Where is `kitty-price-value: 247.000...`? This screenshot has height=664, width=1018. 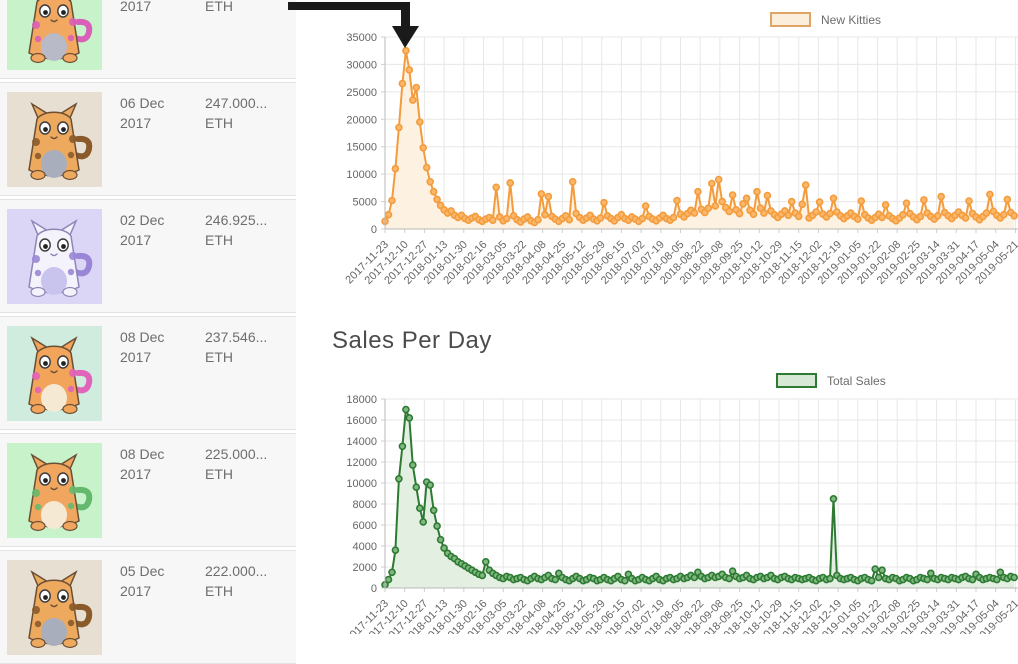
kitty-price-value: 247.000... is located at coordinates (236, 103).